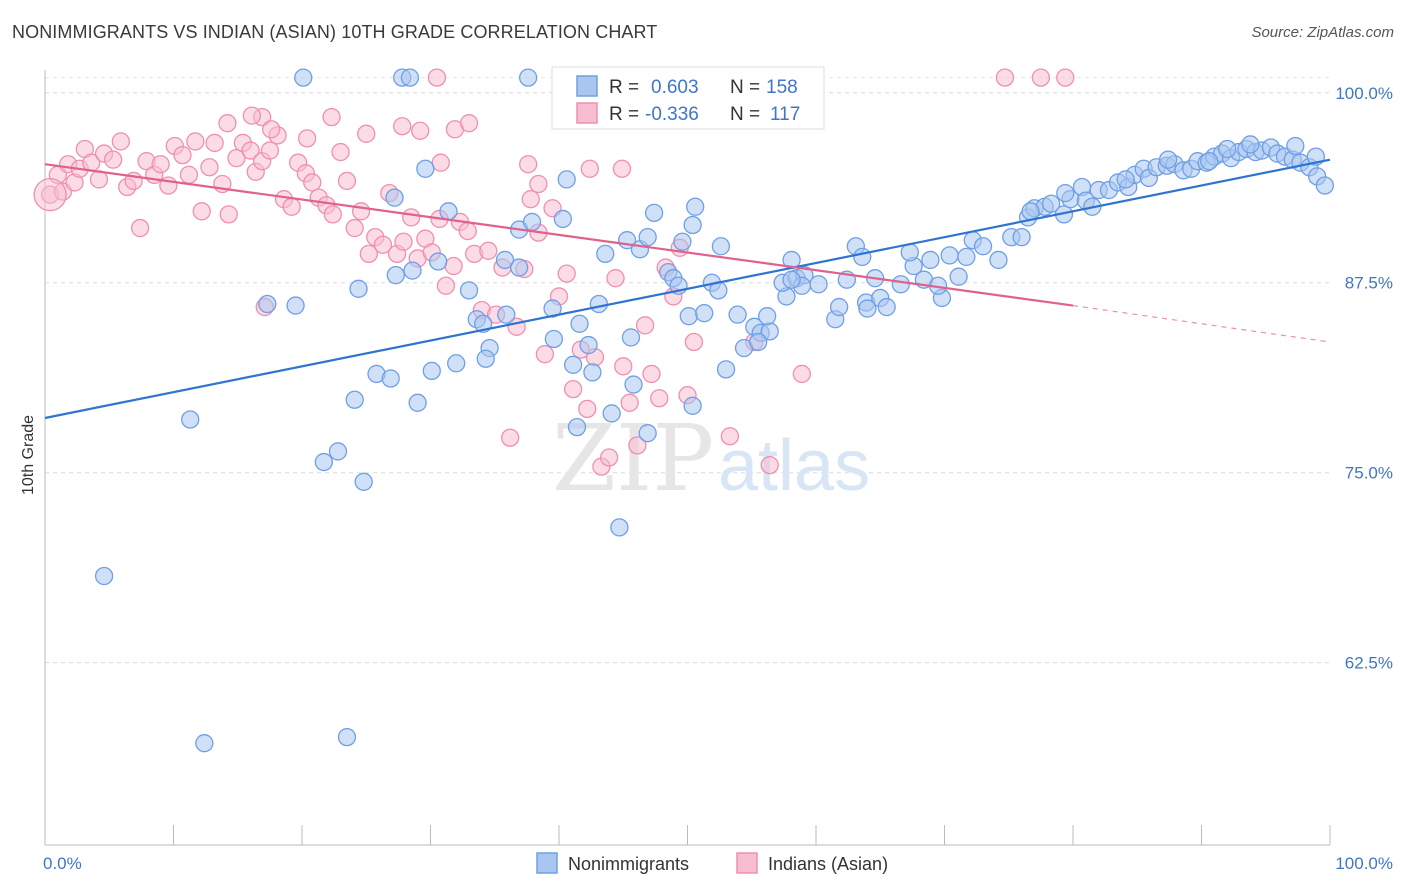 This screenshot has width=1406, height=892. I want to click on watermark-atlas: atlas, so click(794, 466).